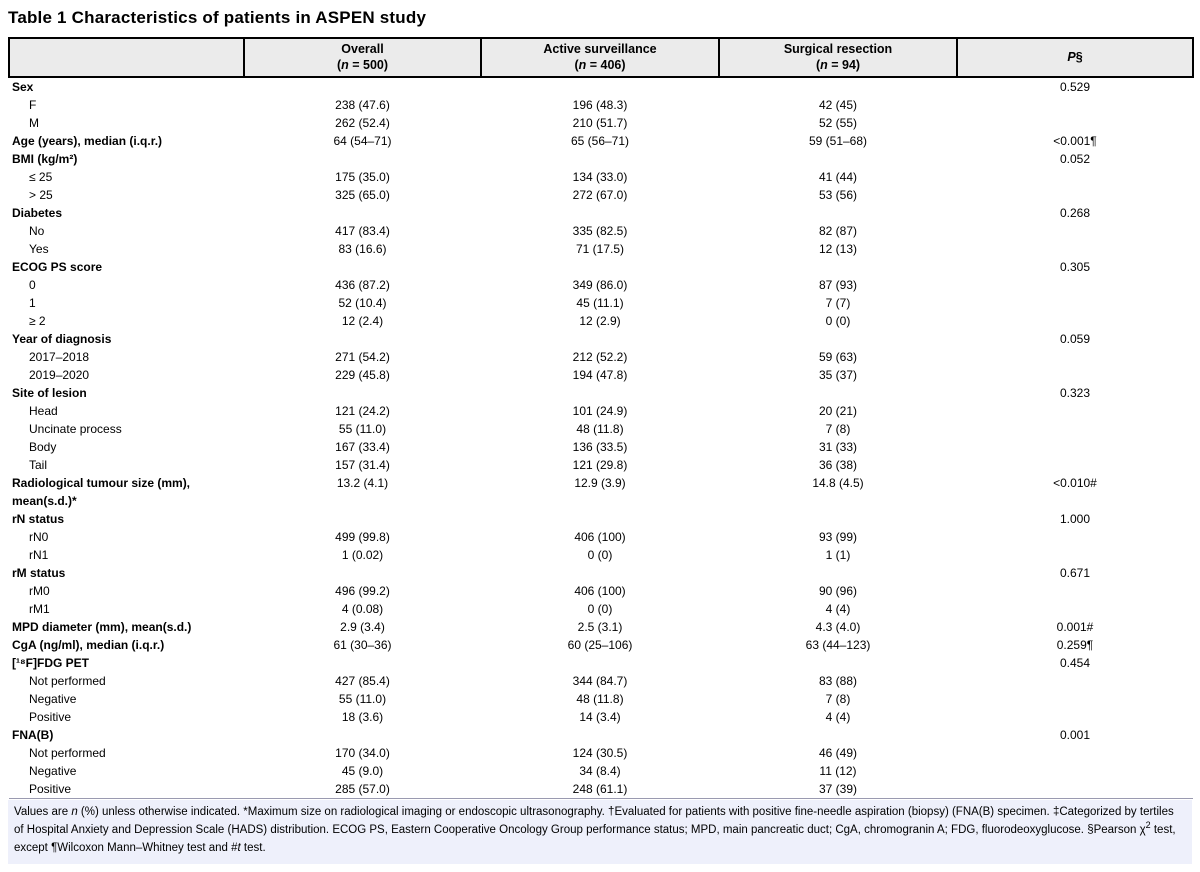  What do you see at coordinates (838, 752) in the screenshot?
I see `cell-value: 46 (49)` at bounding box center [838, 752].